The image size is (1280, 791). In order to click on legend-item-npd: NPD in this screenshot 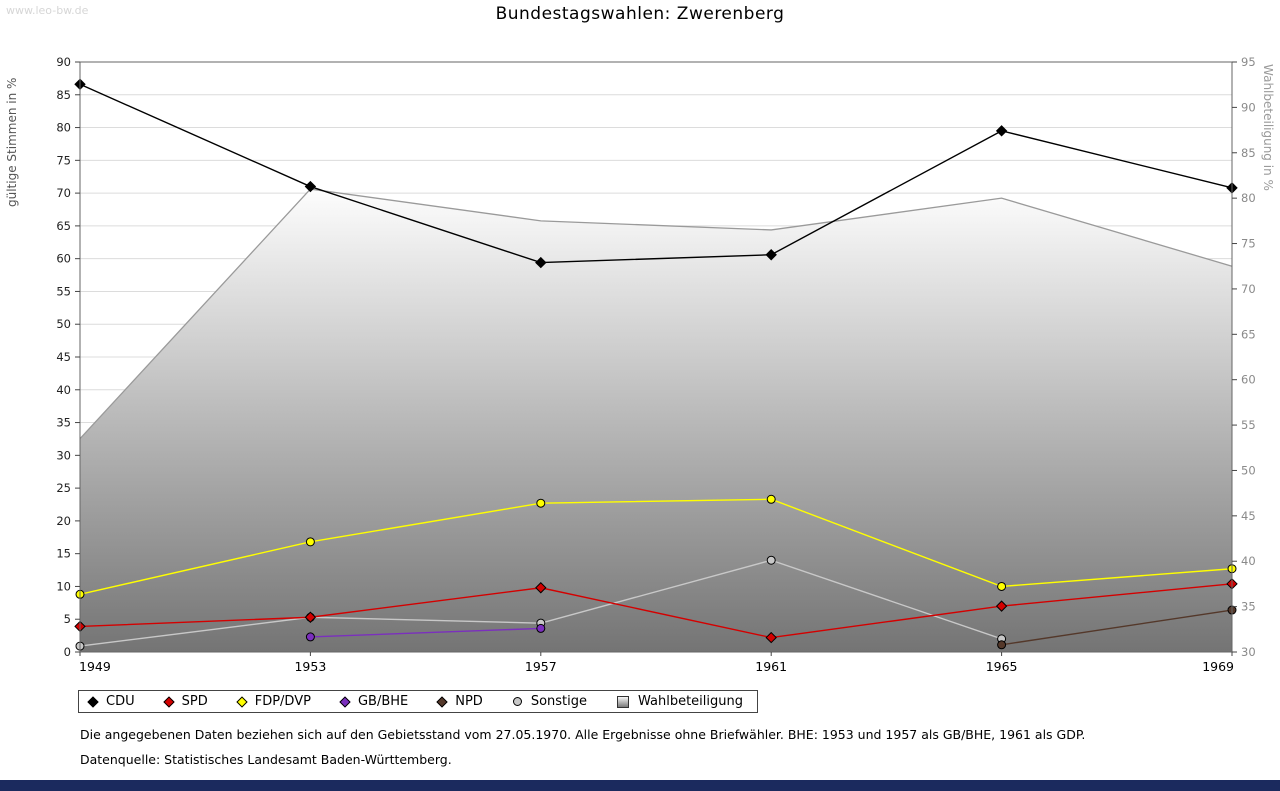, I will do `click(459, 701)`.